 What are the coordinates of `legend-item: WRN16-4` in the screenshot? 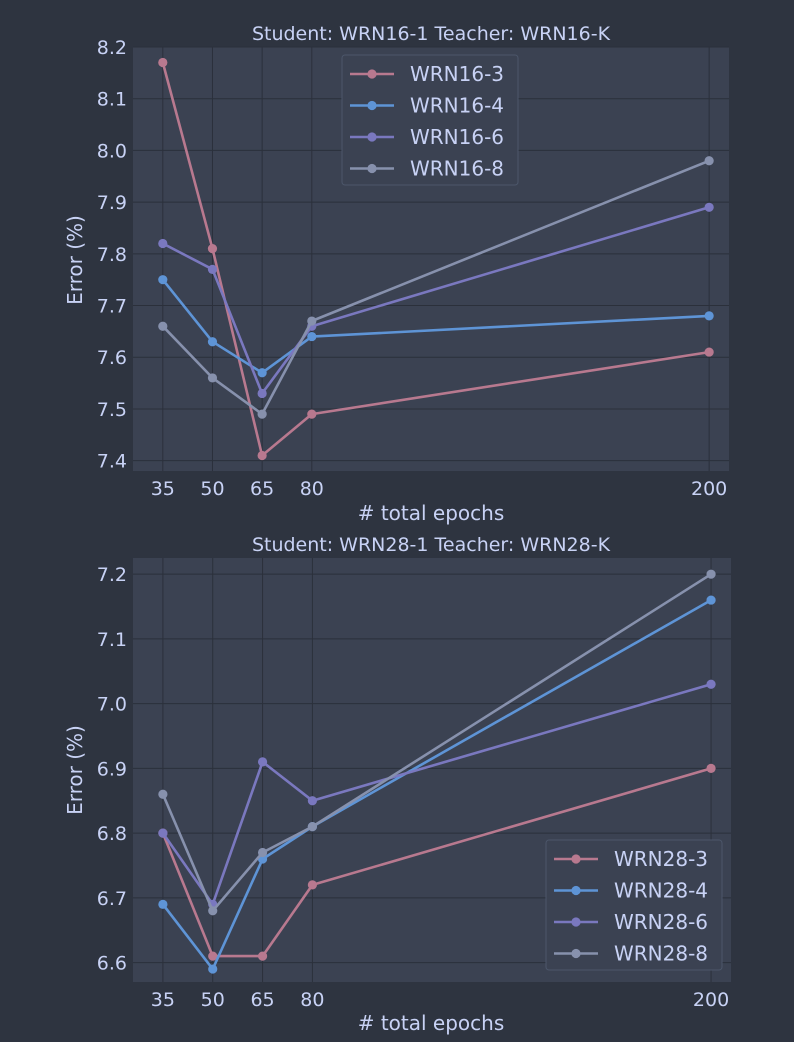 It's located at (427, 106).